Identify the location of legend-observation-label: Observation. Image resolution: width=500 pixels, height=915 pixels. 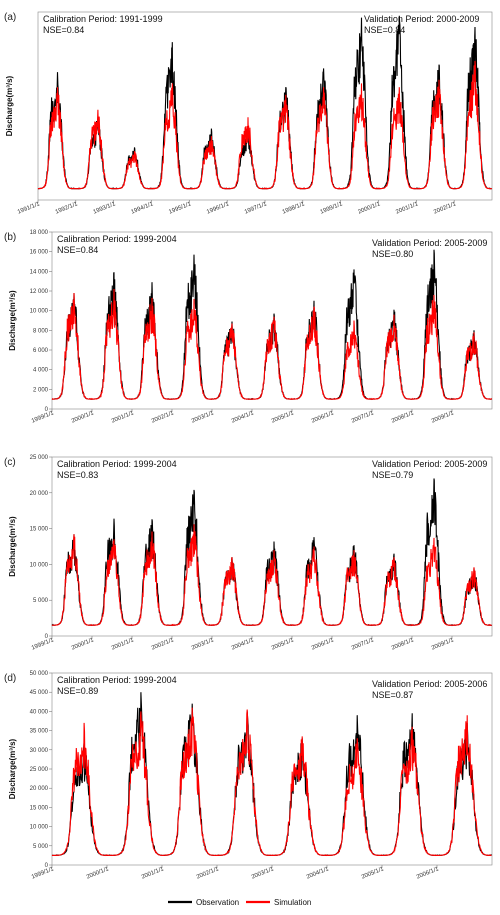
(217, 902).